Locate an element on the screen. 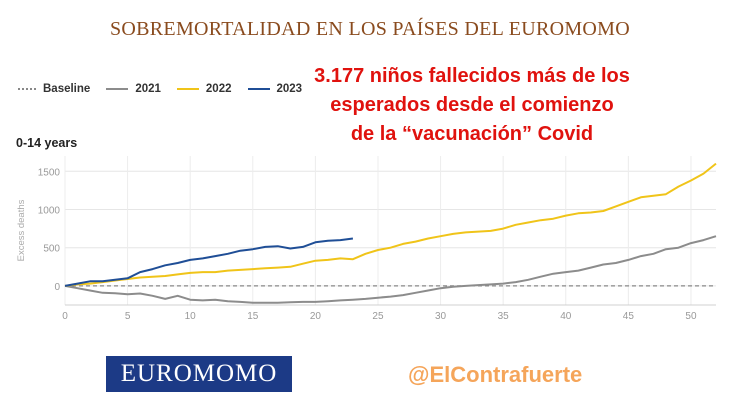  x-tick-label: 35 is located at coordinates (504, 316).